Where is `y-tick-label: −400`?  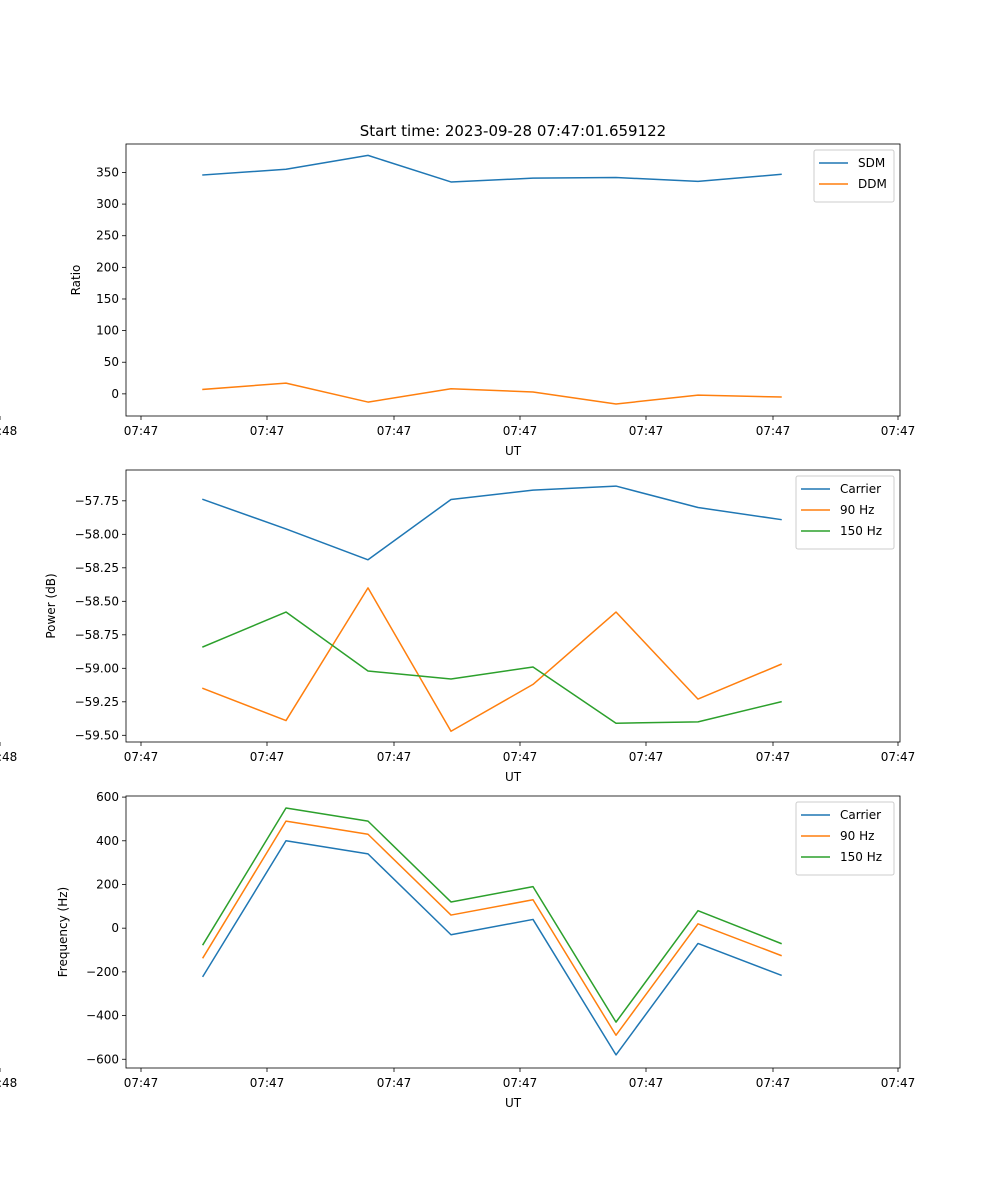 y-tick-label: −400 is located at coordinates (102, 1016).